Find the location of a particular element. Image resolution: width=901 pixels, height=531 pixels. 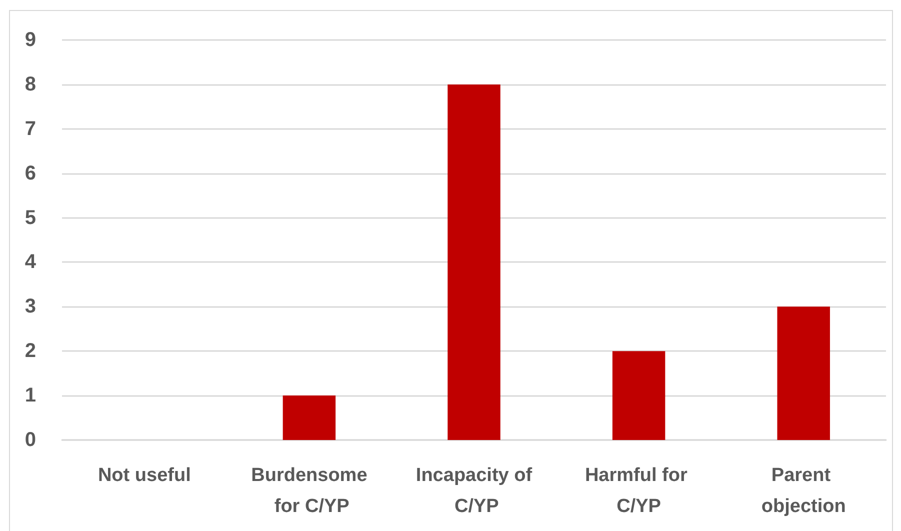

y-tick-label: 7 is located at coordinates (30, 129).